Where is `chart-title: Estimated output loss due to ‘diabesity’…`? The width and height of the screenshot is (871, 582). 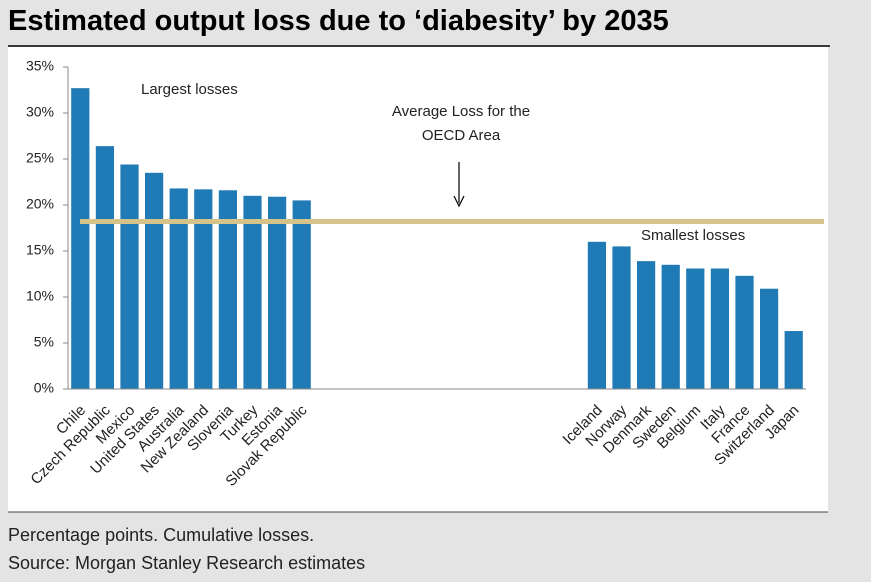
chart-title: Estimated output loss due to ‘diabesity’… is located at coordinates (338, 21).